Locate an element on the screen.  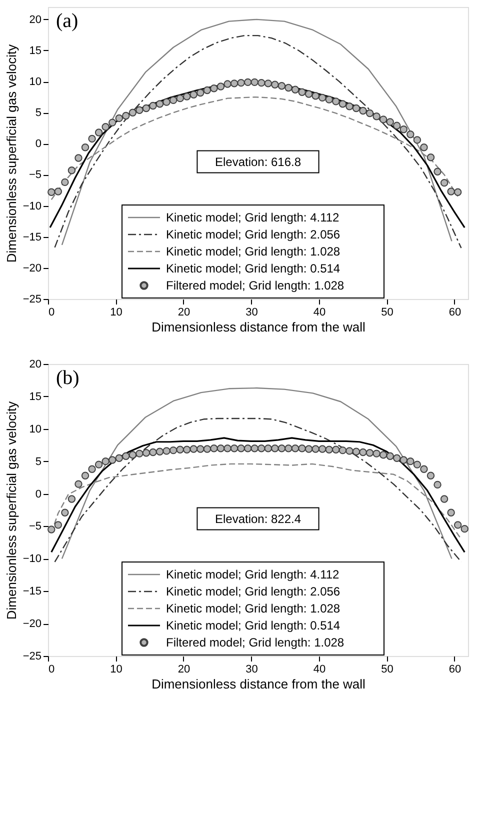
annotation: Elevation: 616.8 is located at coordinates (258, 161).